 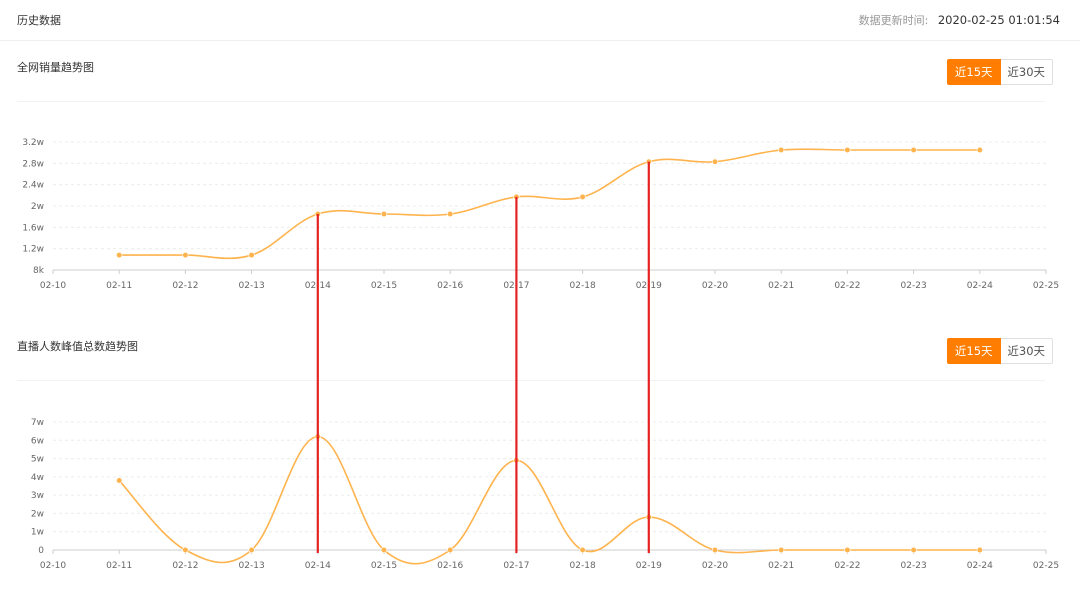 What do you see at coordinates (39, 20) in the screenshot?
I see `page-title: 历史数据` at bounding box center [39, 20].